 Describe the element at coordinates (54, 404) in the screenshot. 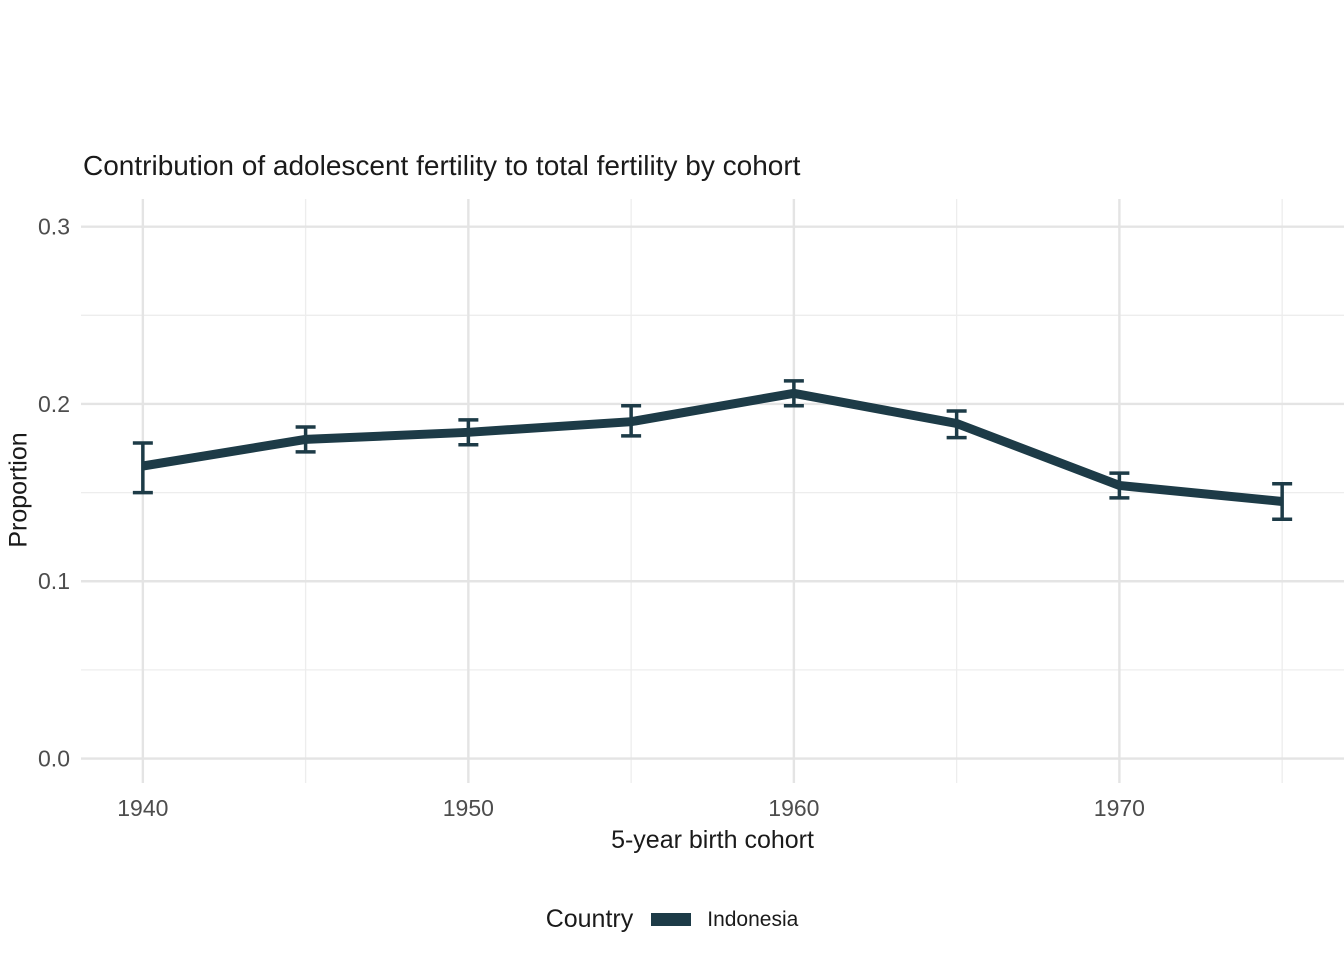

I see `y-tick-label: 0.2` at that location.